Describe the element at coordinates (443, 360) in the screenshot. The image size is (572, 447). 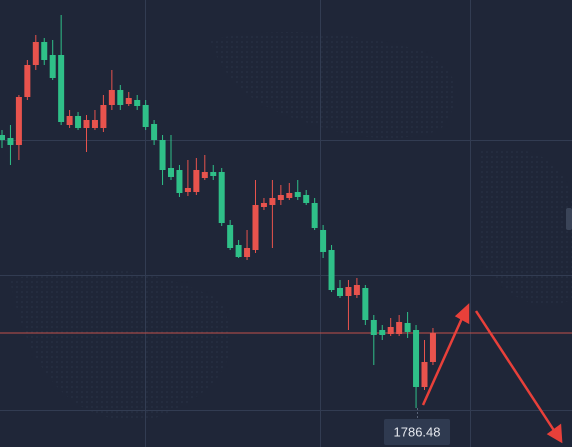
I see `arrow-up` at that location.